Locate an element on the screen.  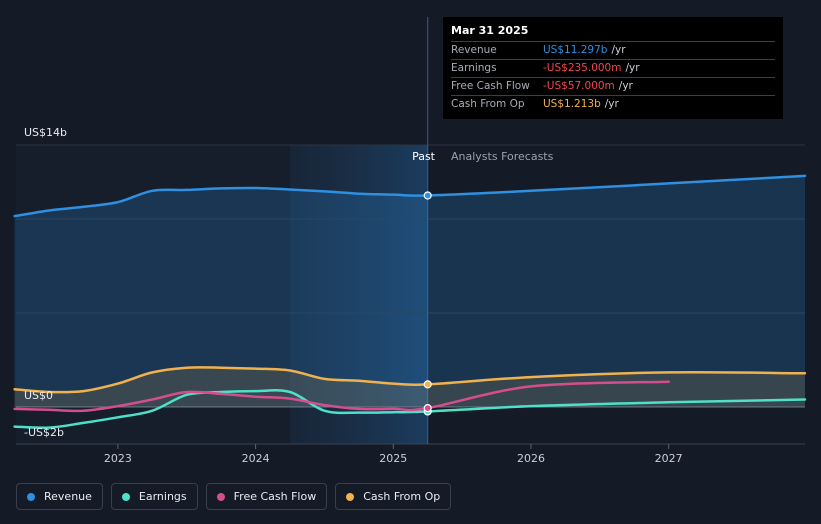
legend-item-free-cash-flow: Free Cash Flow is located at coordinates (266, 496).